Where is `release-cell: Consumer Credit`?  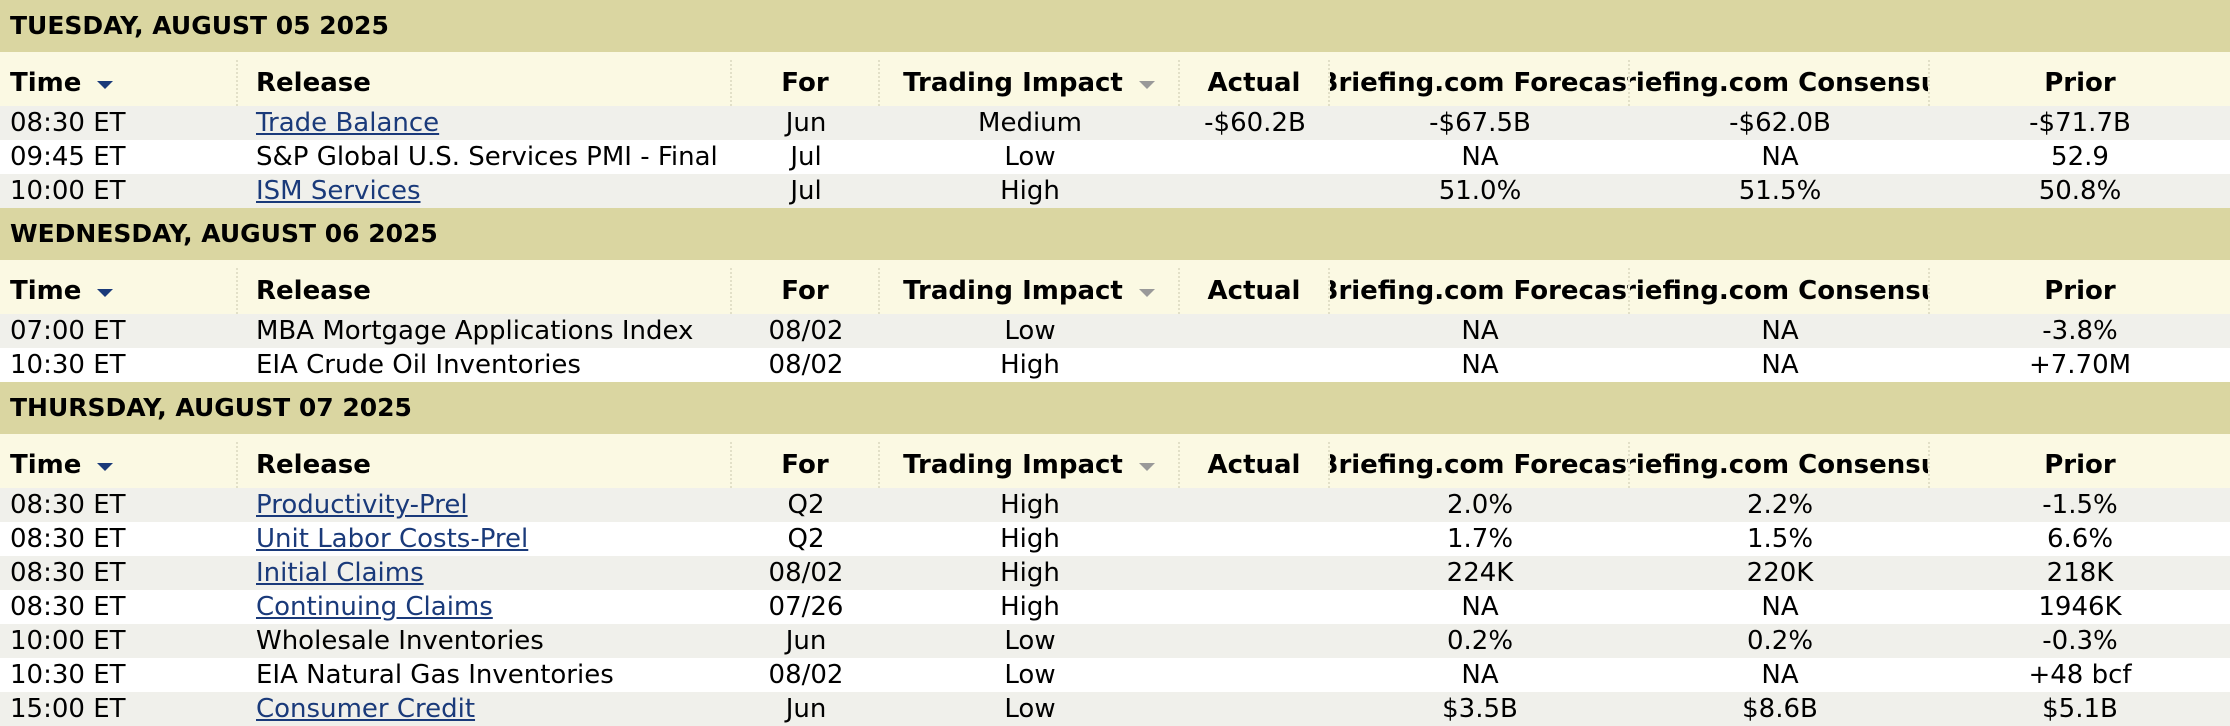 release-cell: Consumer Credit is located at coordinates (485, 709).